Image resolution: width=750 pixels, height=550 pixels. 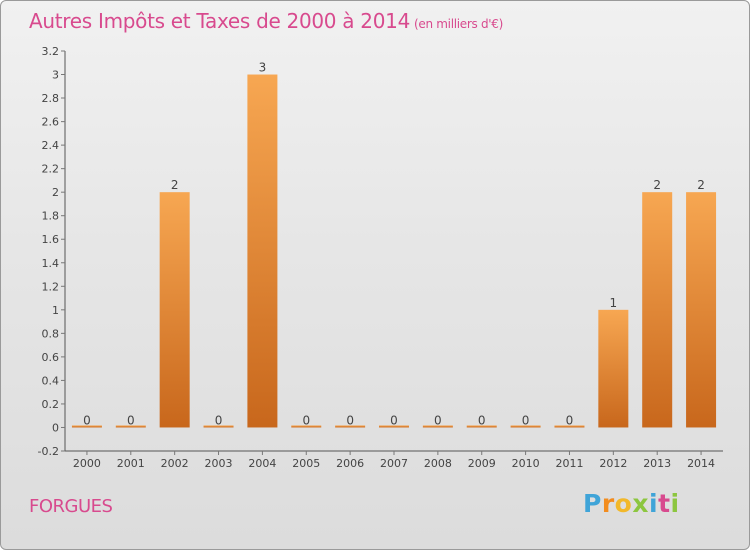 I want to click on x-tick-label: 2012, so click(x=613, y=463).